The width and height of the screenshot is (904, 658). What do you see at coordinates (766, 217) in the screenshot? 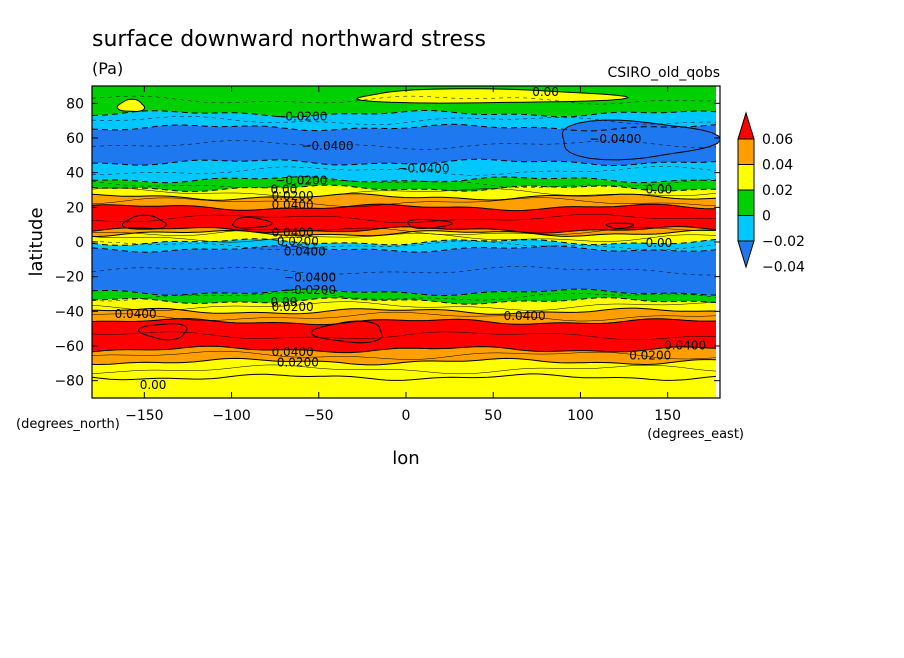
I see `colorbar-label: 0` at bounding box center [766, 217].